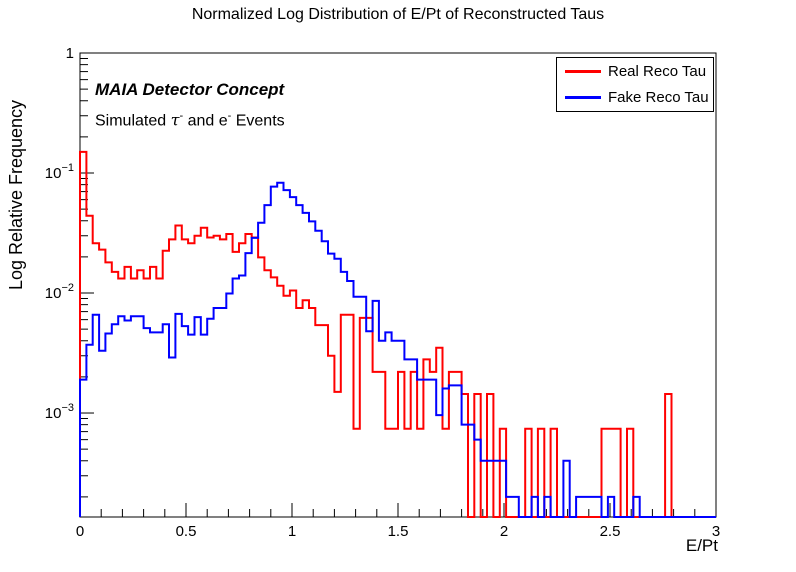 The width and height of the screenshot is (796, 572). I want to click on legend-label-real: Real Reco Tau, so click(657, 71).